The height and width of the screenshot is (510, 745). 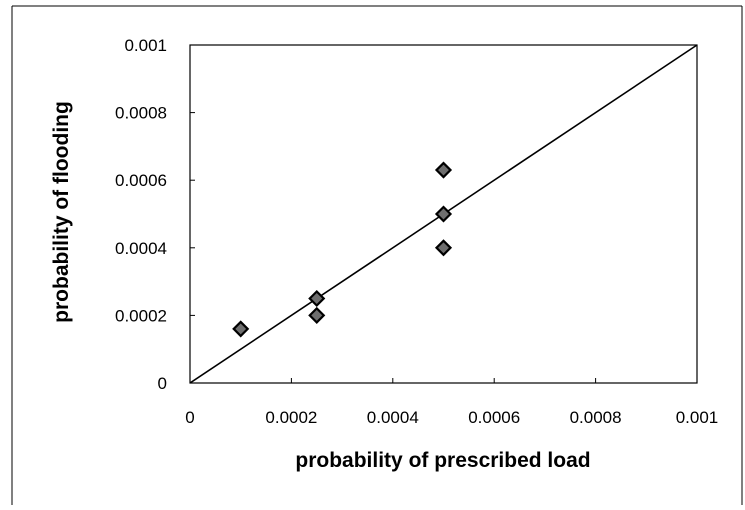 What do you see at coordinates (494, 417) in the screenshot?
I see `x-tick-label: 0.0006` at bounding box center [494, 417].